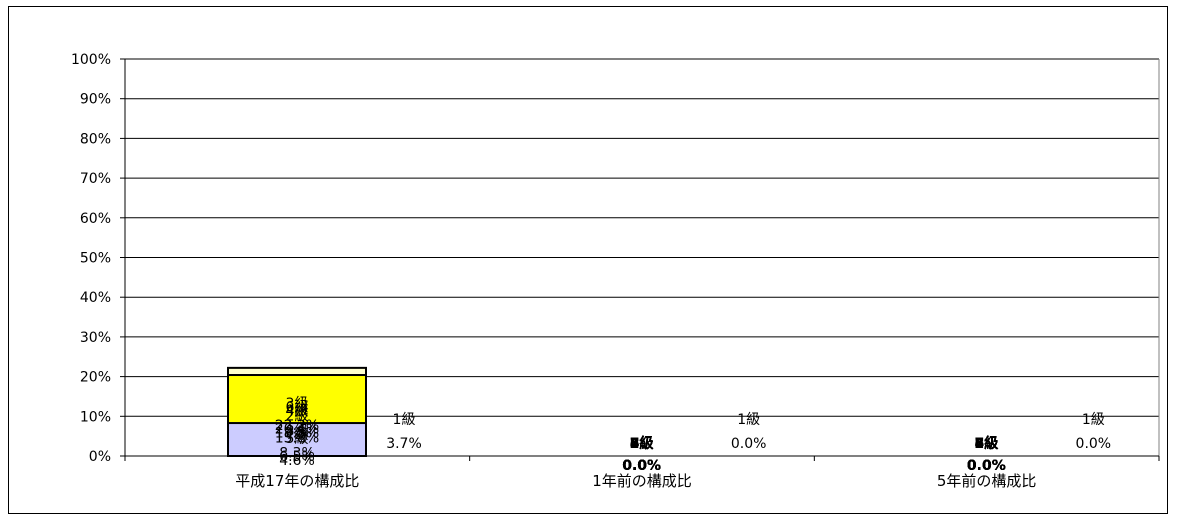 This screenshot has width=1177, height=520. What do you see at coordinates (404, 444) in the screenshot?
I see `data-label-value: 3.7%` at bounding box center [404, 444].